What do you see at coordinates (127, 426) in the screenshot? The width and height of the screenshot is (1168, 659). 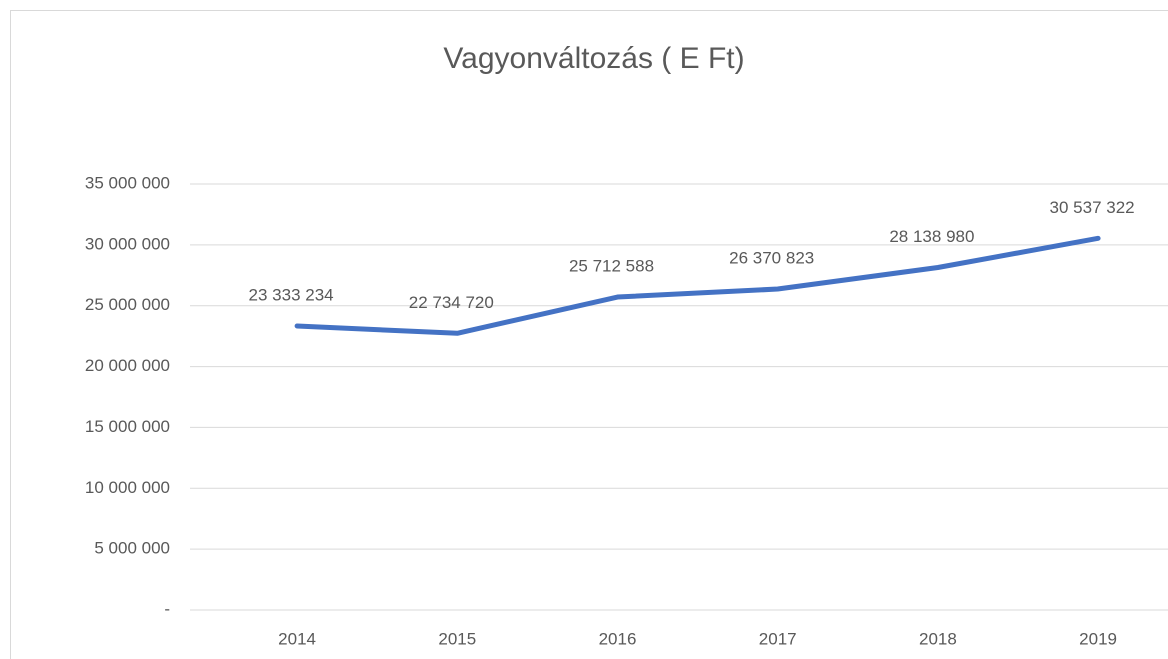 I see `y-tick-label: 15 000 000` at bounding box center [127, 426].